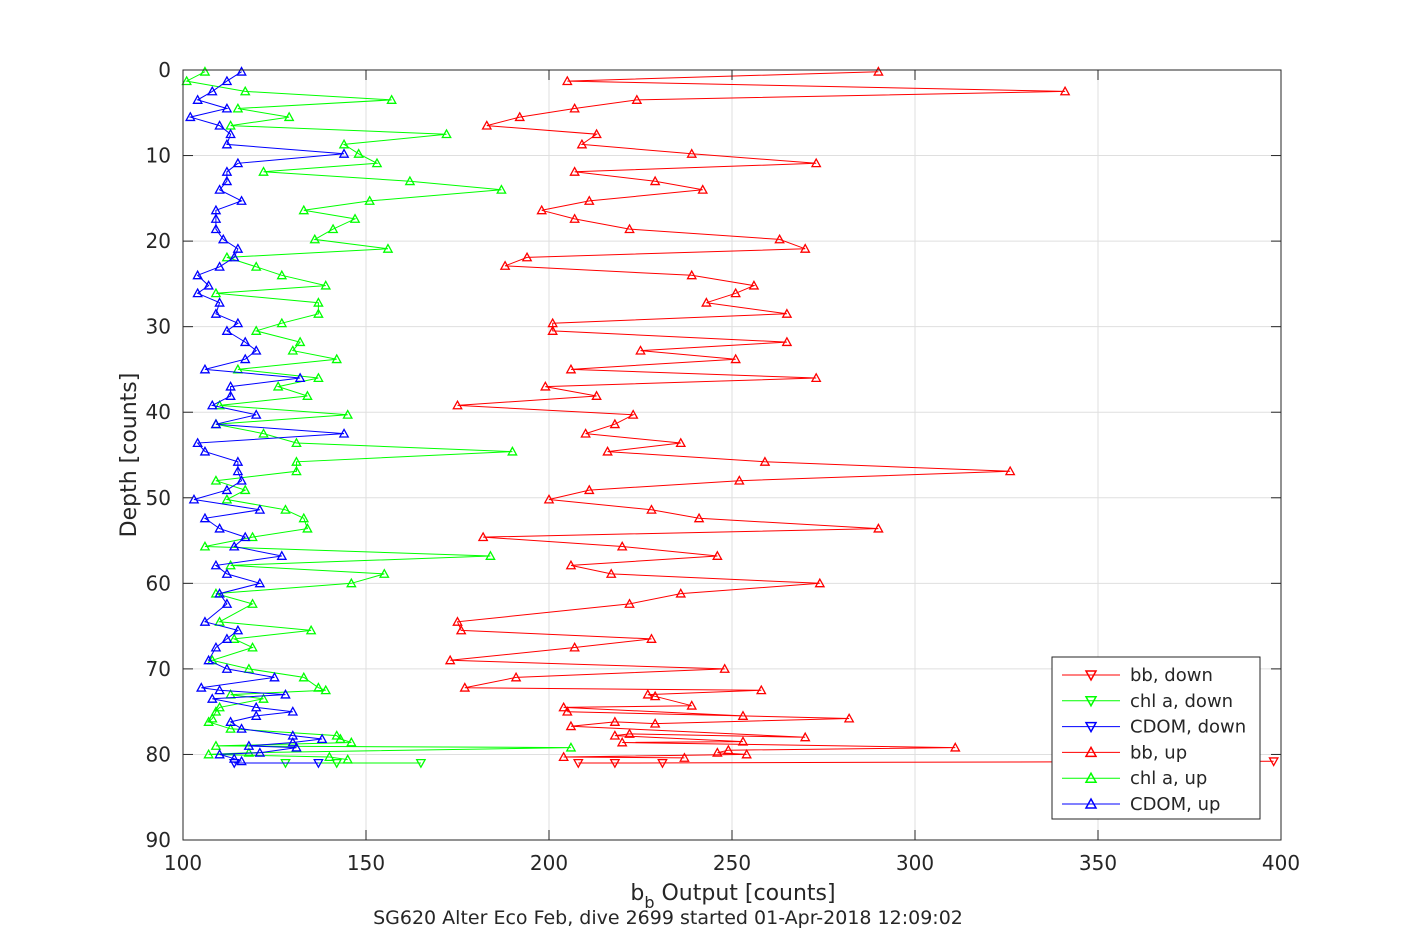 The height and width of the screenshot is (945, 1417). Describe the element at coordinates (1091, 702) in the screenshot. I see `legend-marker-chl-a-down` at that location.